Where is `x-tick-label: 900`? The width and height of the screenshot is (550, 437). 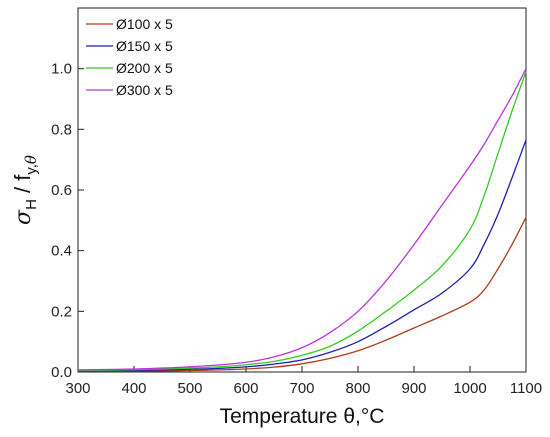 x-tick-label: 900 is located at coordinates (413, 388).